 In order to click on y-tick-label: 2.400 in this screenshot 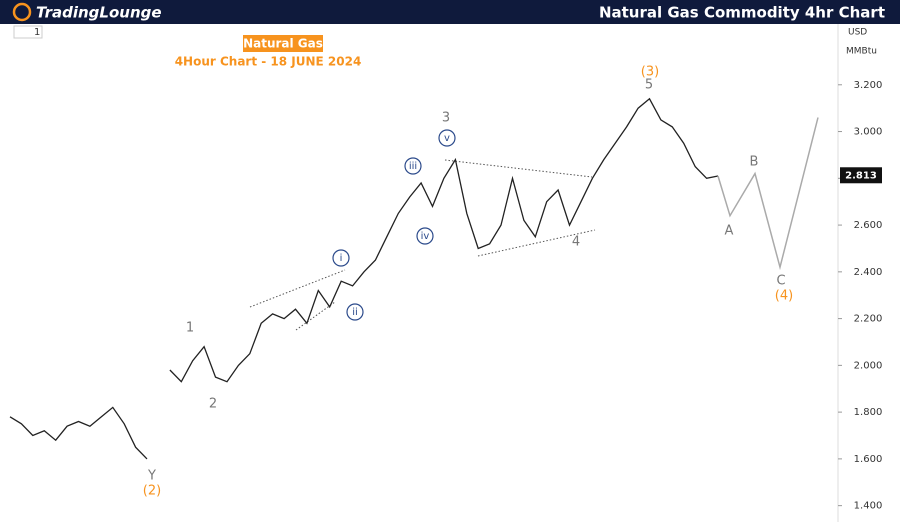, I will do `click(868, 272)`.